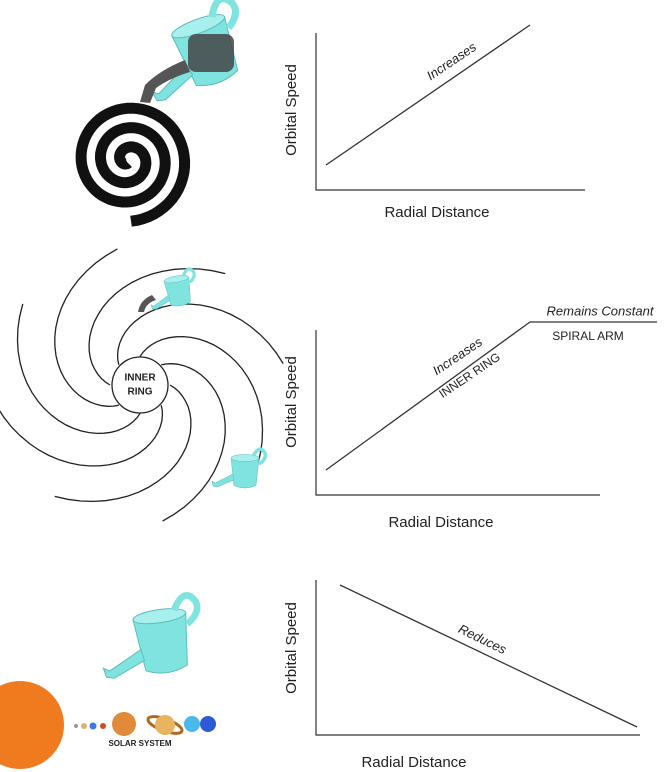 The image size is (671, 772). Describe the element at coordinates (139, 743) in the screenshot. I see `solar-label: SOLAR SYSTEM` at that location.